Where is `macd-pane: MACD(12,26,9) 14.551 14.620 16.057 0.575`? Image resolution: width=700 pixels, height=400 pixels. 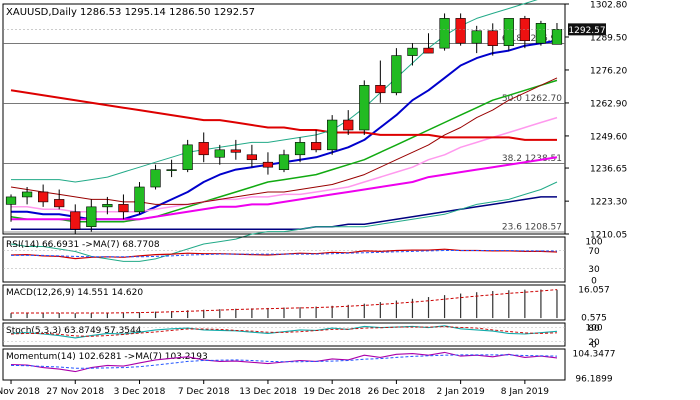 macd-pane: MACD(12,26,9) 14.551 14.620 16.057 0.575 is located at coordinates (306, 303).